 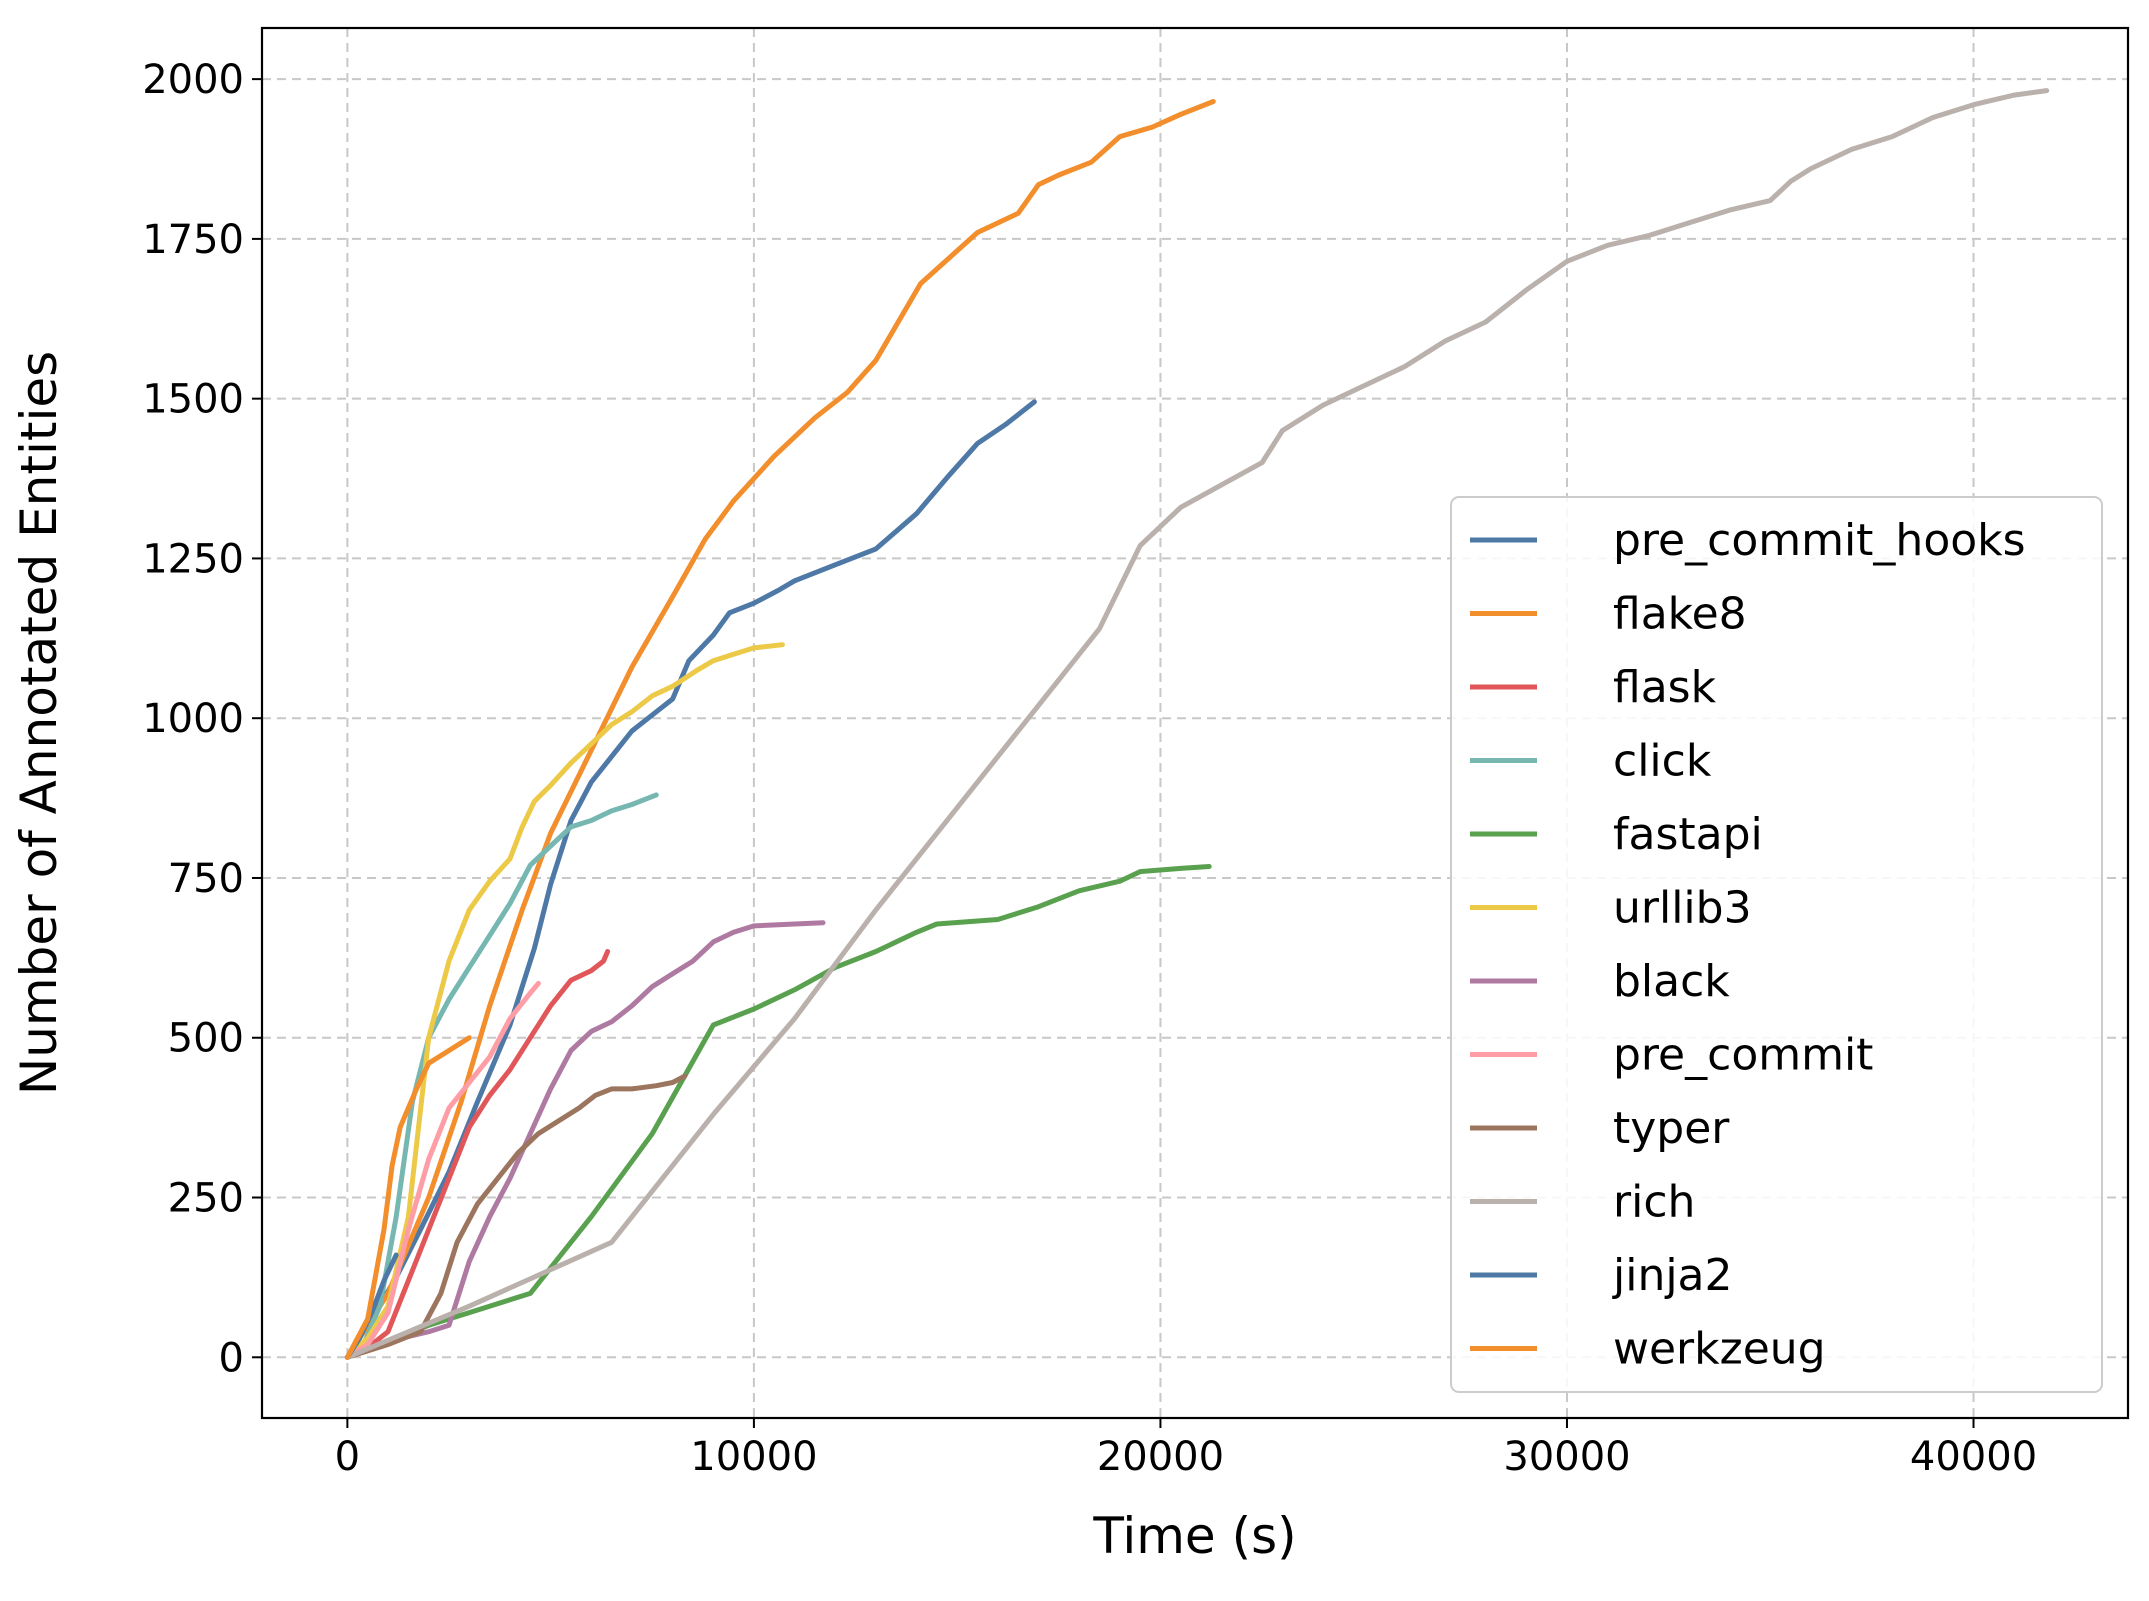 I want to click on legend-label: fastapi, so click(x=1688, y=834).